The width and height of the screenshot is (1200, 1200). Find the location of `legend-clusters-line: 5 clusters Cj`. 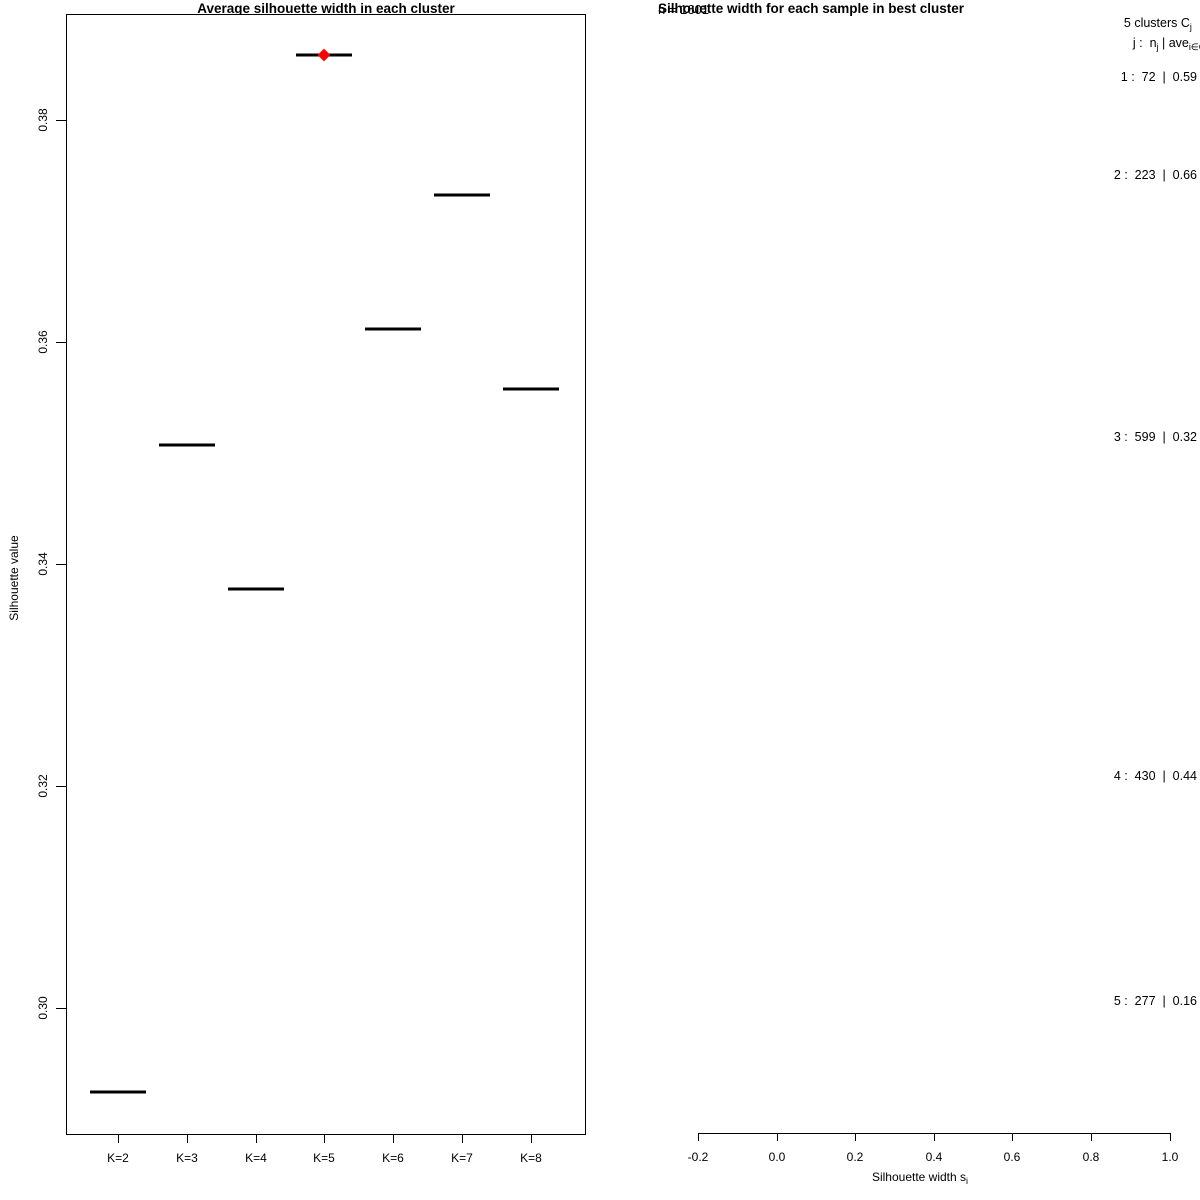

legend-clusters-line: 5 clusters Cj is located at coordinates (1151, 24).